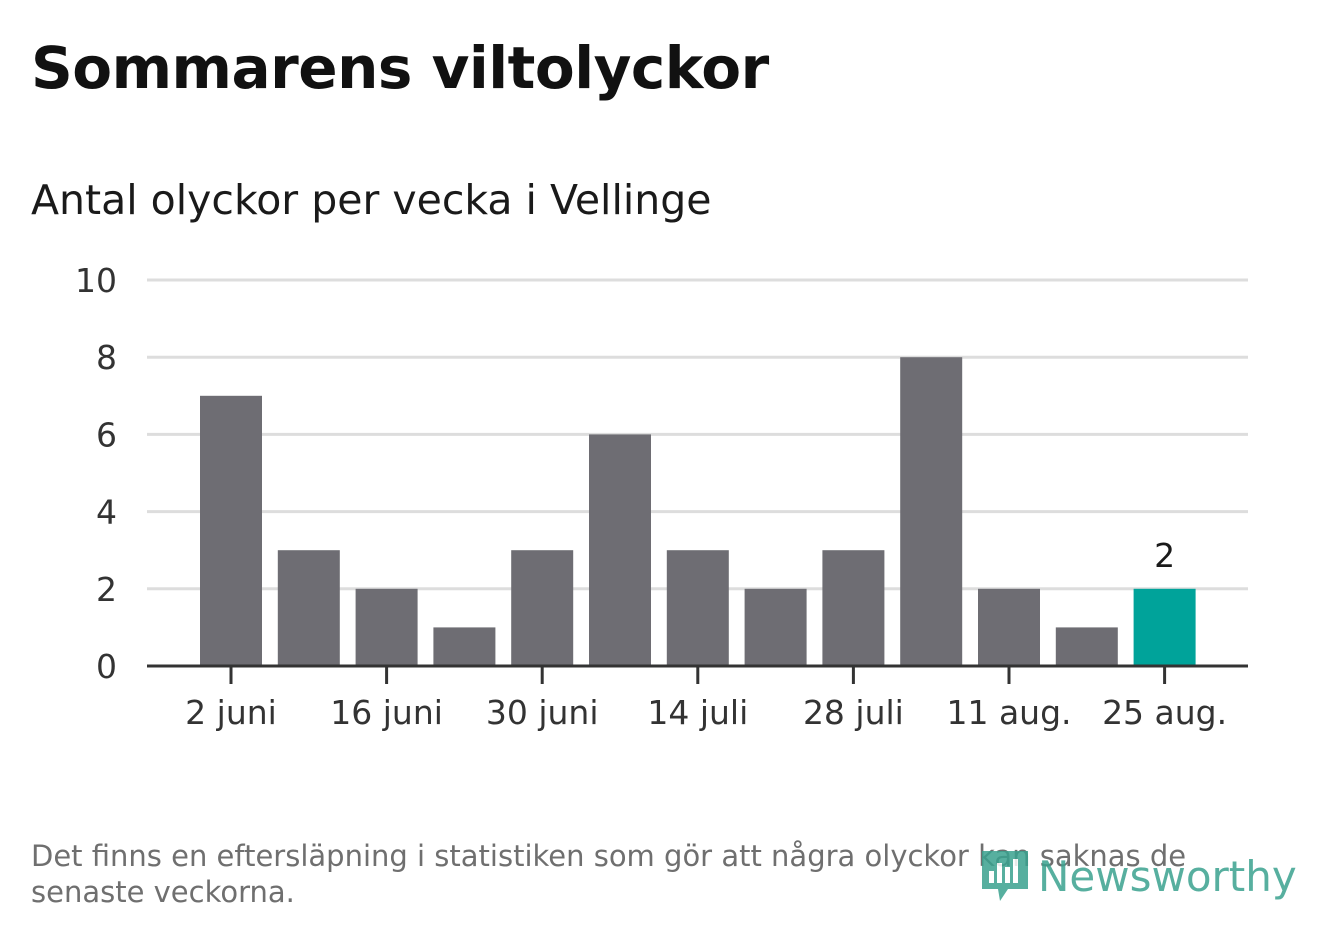 The image size is (1322, 939). I want to click on y-tick-label: 8, so click(106, 357).